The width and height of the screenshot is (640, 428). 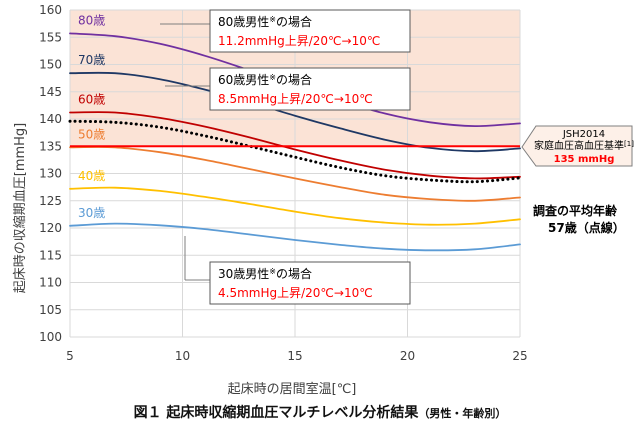 I want to click on y-axis-title: 起床時の収縮期血圧[mmHg], so click(x=20, y=208).